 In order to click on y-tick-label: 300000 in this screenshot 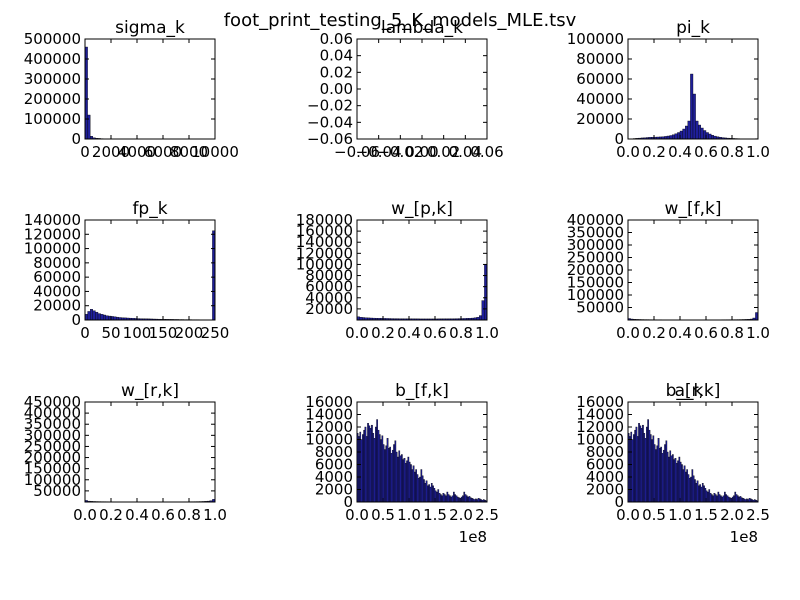, I will do `click(595, 245)`.